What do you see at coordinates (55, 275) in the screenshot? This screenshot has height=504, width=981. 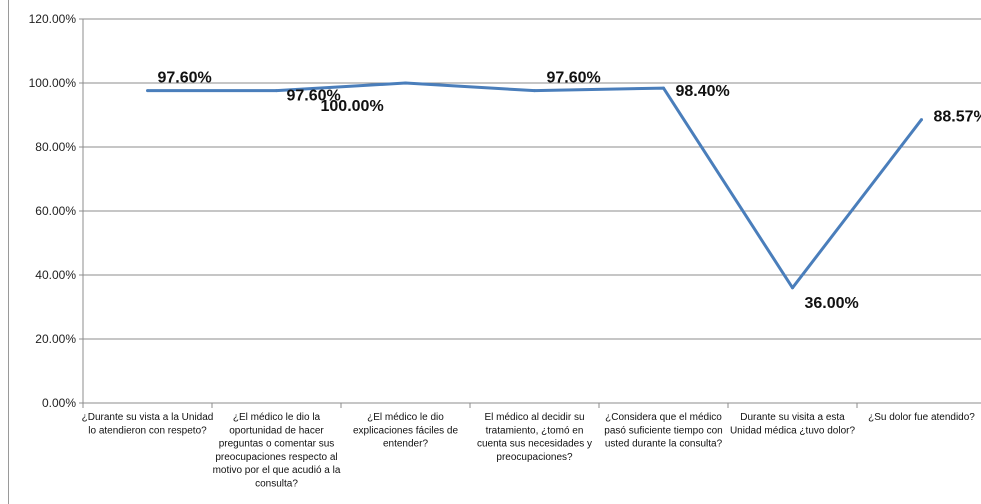 I see `y-tick-label: 40.00%` at bounding box center [55, 275].